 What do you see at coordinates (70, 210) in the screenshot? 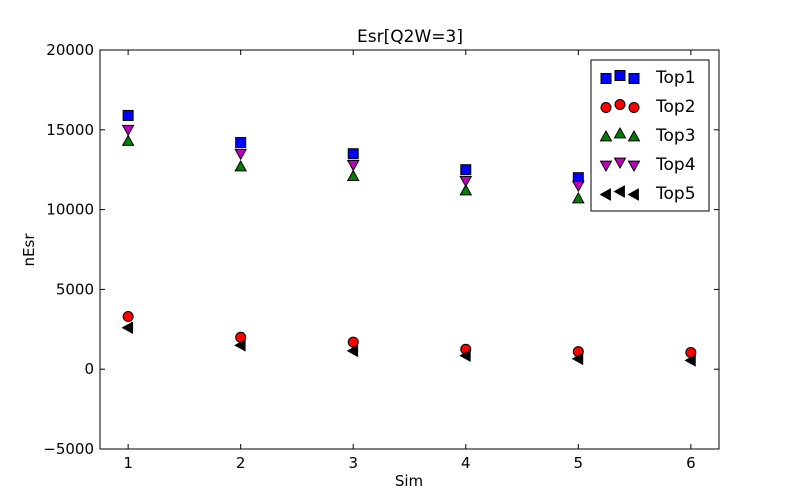
I see `y-tick-label: 10000` at bounding box center [70, 210].